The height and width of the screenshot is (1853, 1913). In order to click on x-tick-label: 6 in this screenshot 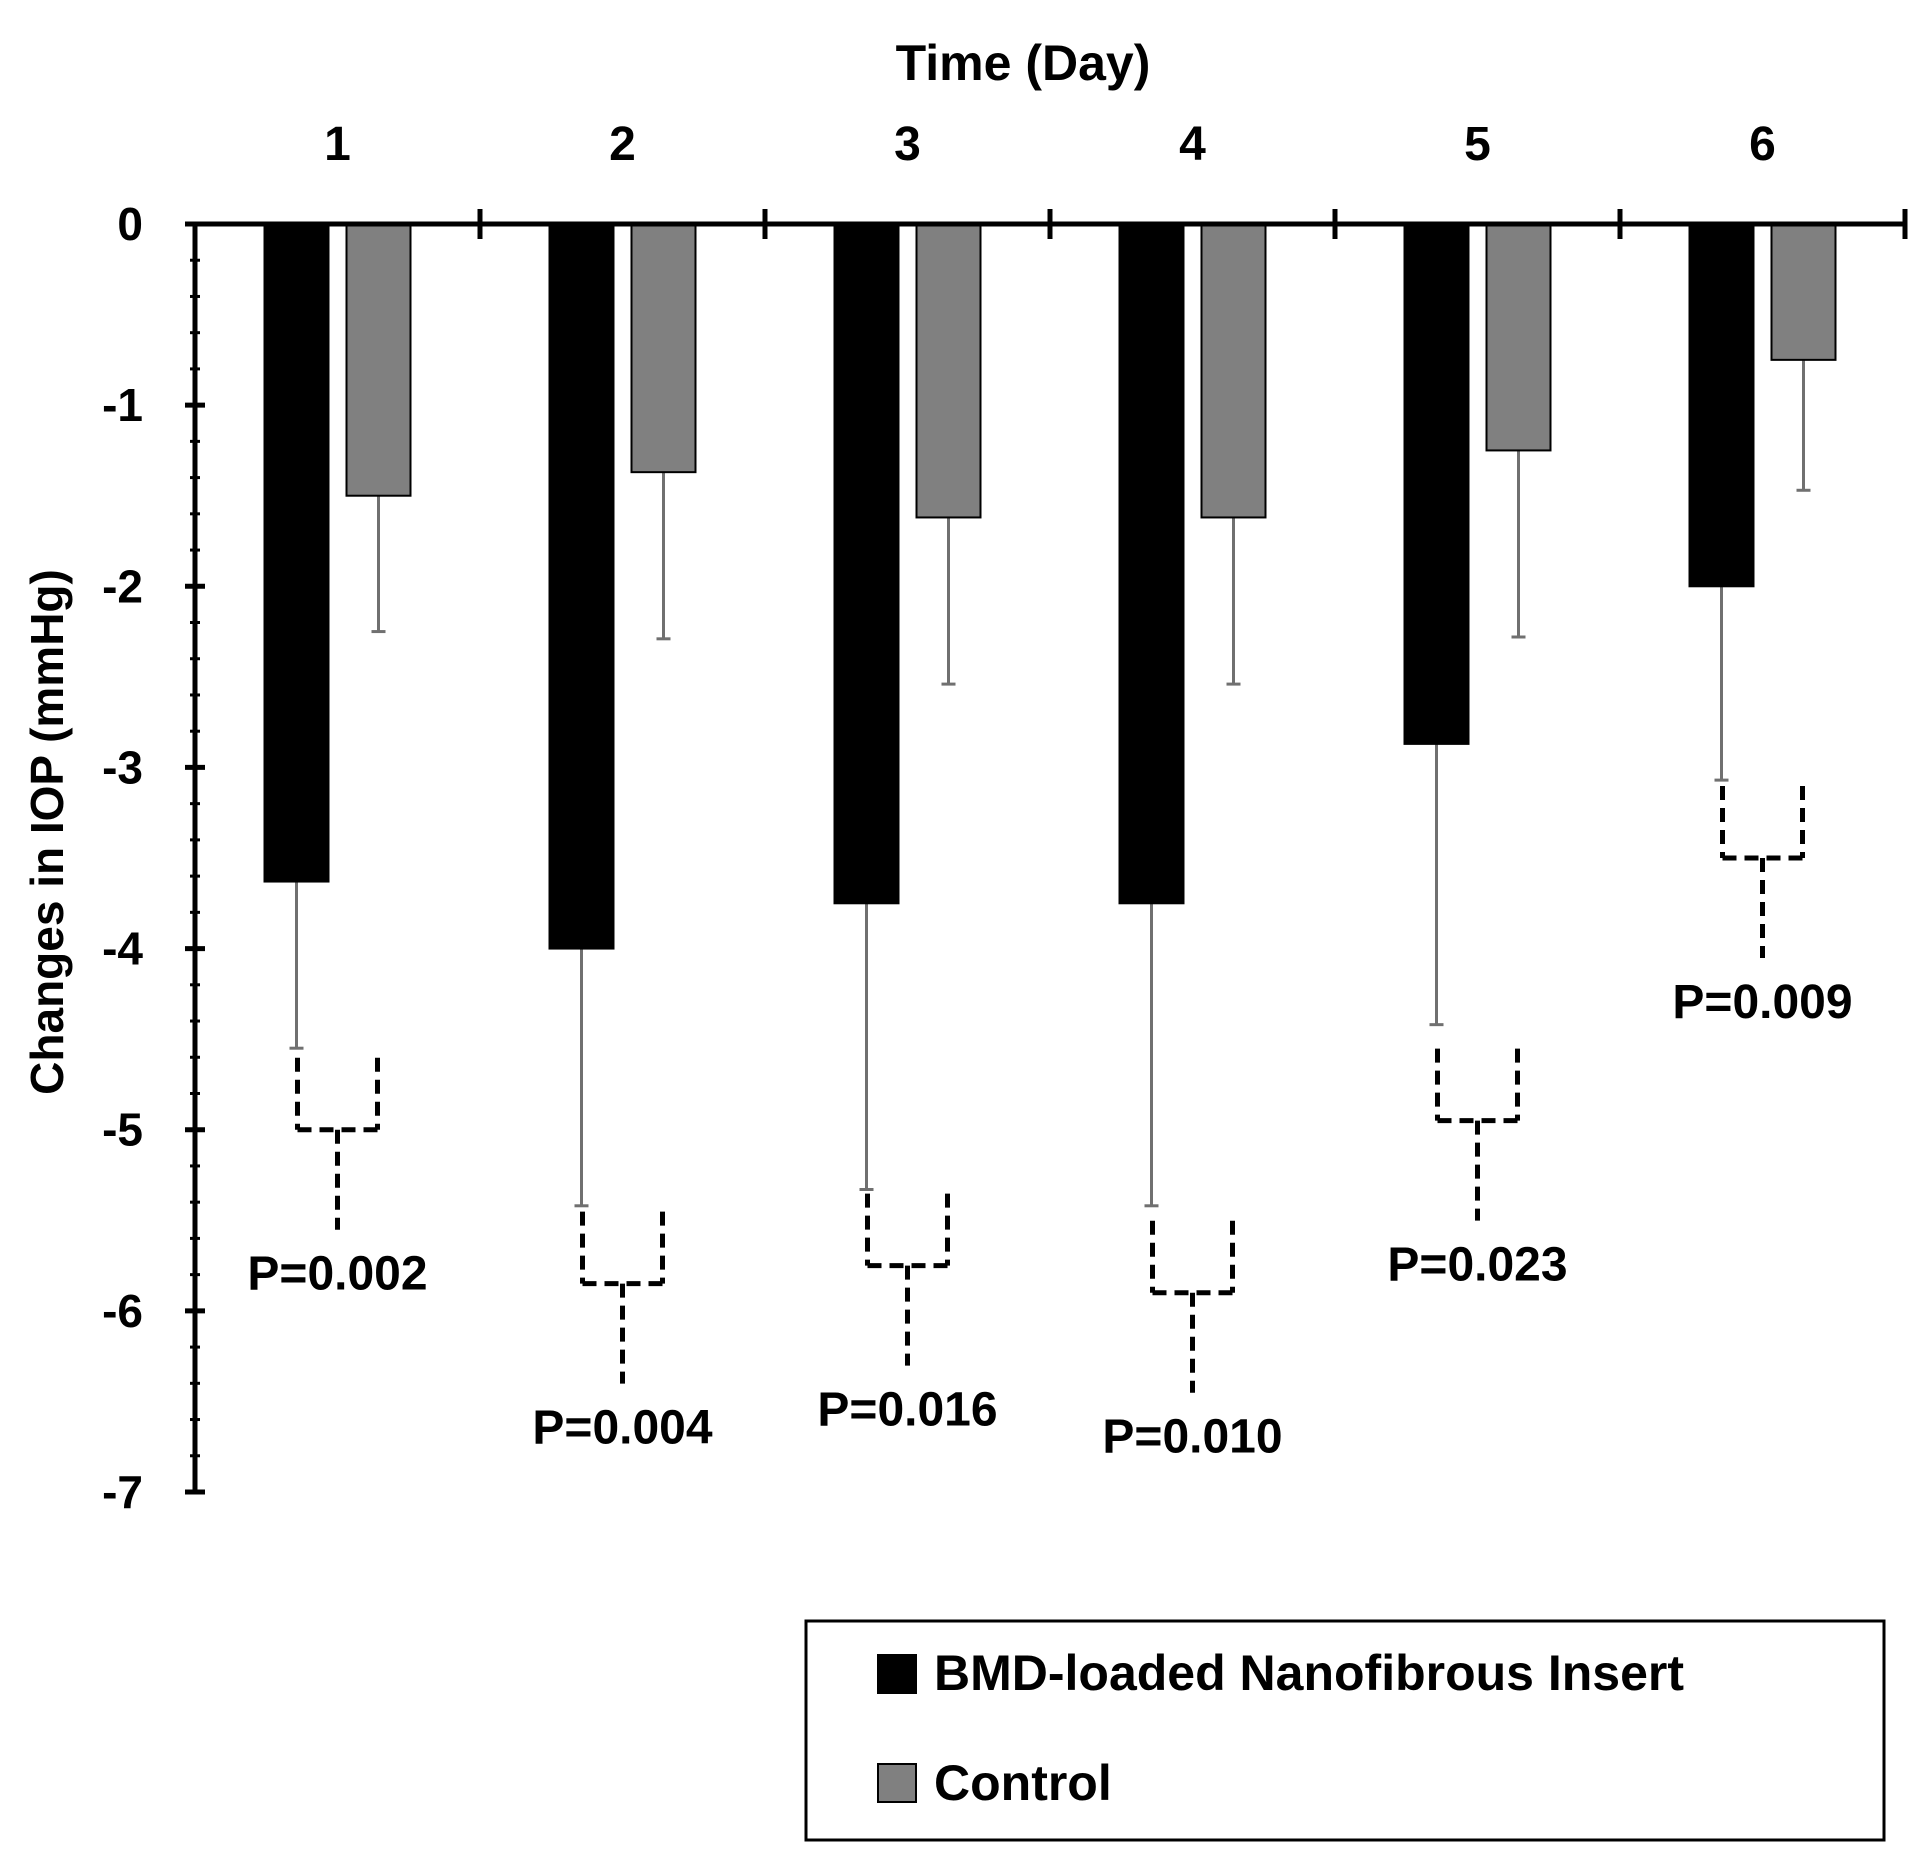, I will do `click(1762, 144)`.